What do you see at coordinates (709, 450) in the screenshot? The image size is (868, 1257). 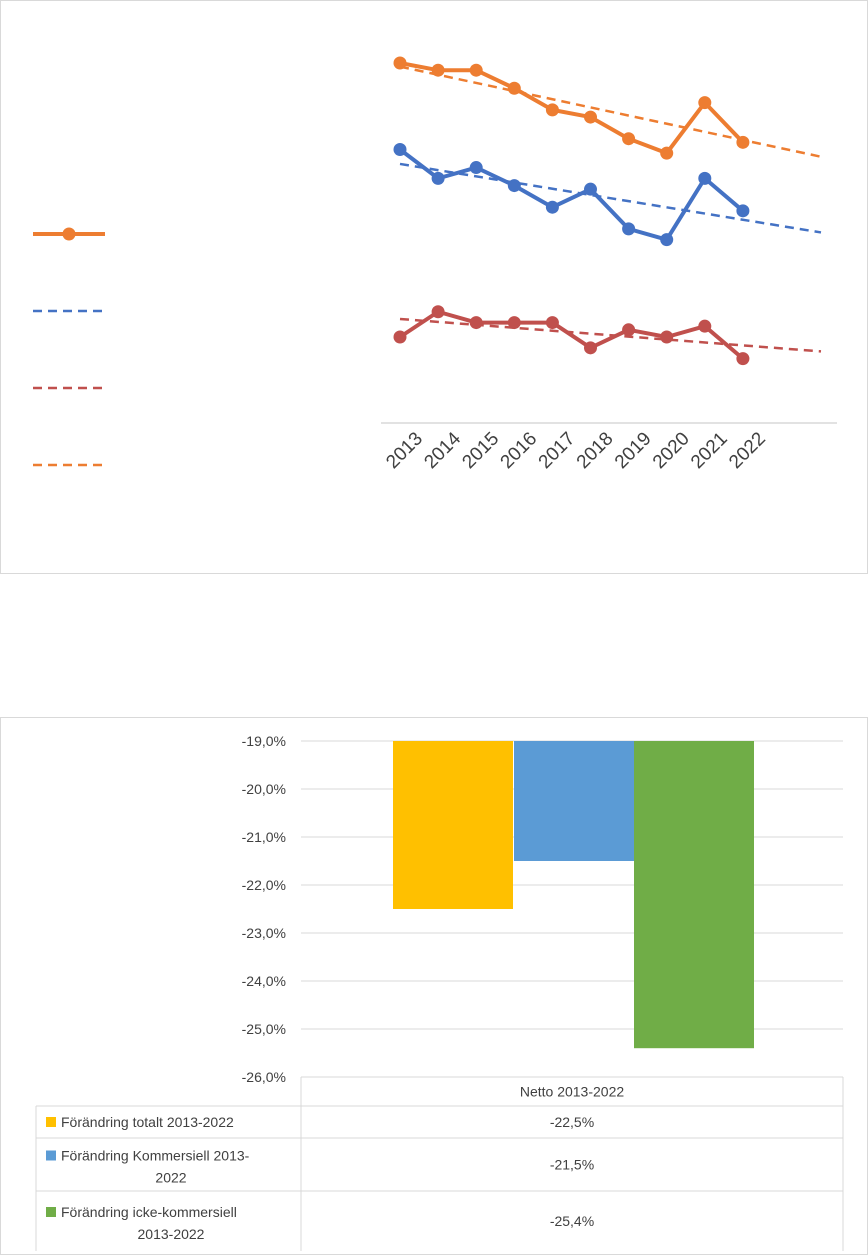 I see `x-tick-label: 2021` at bounding box center [709, 450].